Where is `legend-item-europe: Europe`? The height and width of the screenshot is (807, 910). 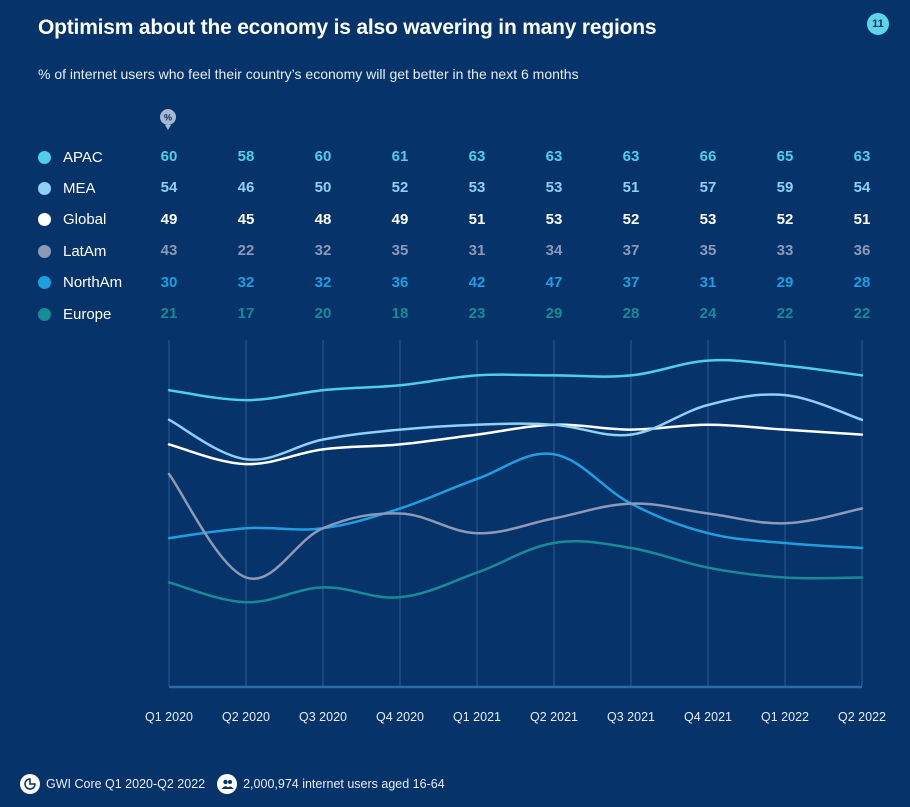
legend-item-europe: Europe is located at coordinates (74, 314).